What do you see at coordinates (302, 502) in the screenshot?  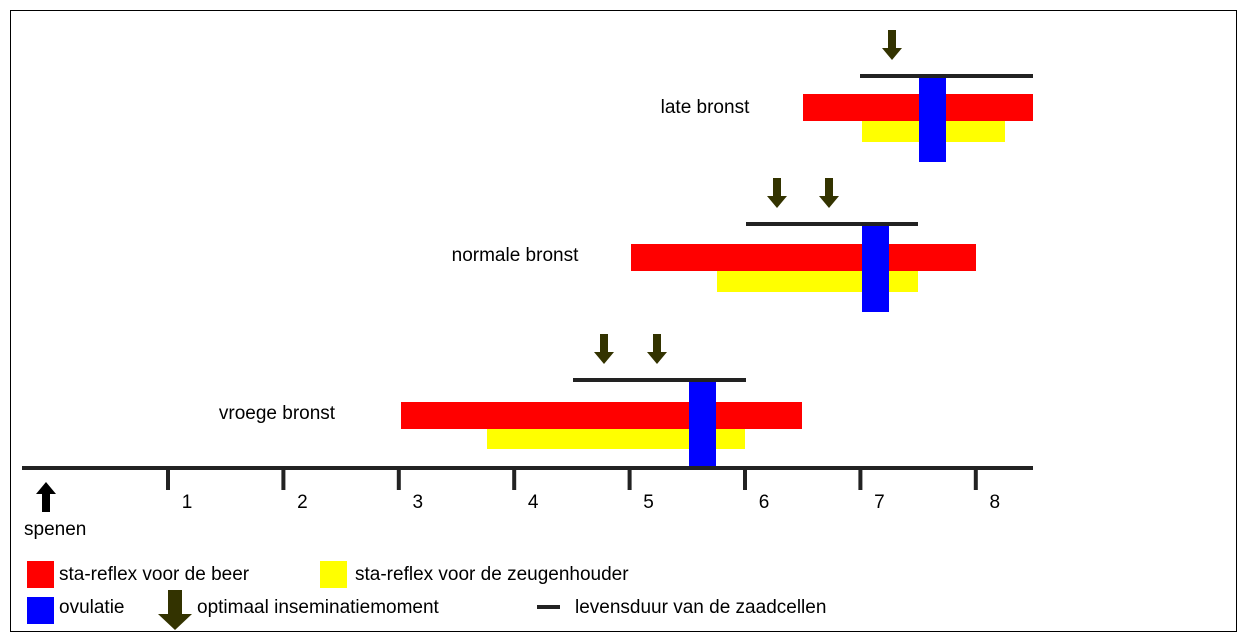 I see `tick-label: 2` at bounding box center [302, 502].